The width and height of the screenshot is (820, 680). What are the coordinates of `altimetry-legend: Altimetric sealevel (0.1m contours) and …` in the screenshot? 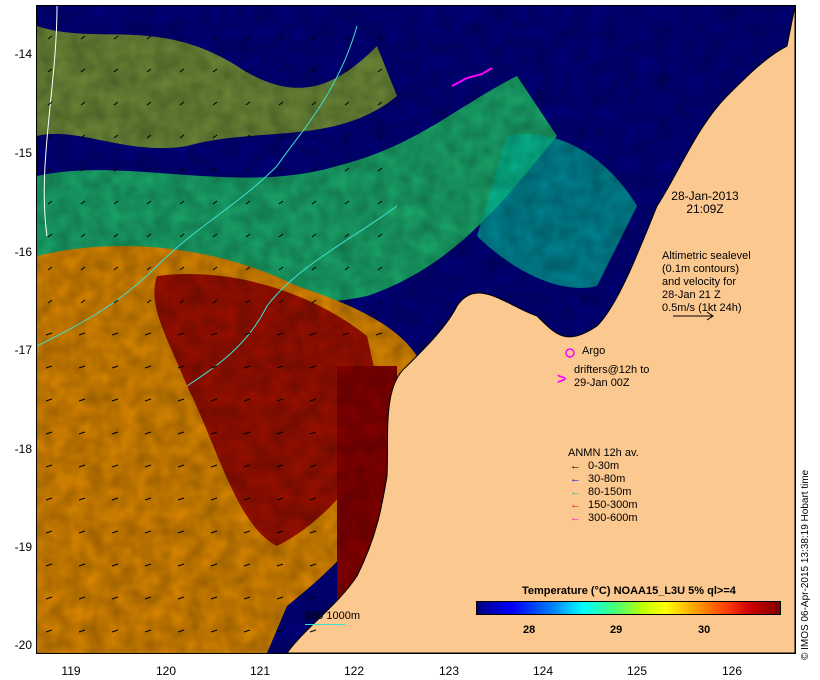 It's located at (706, 282).